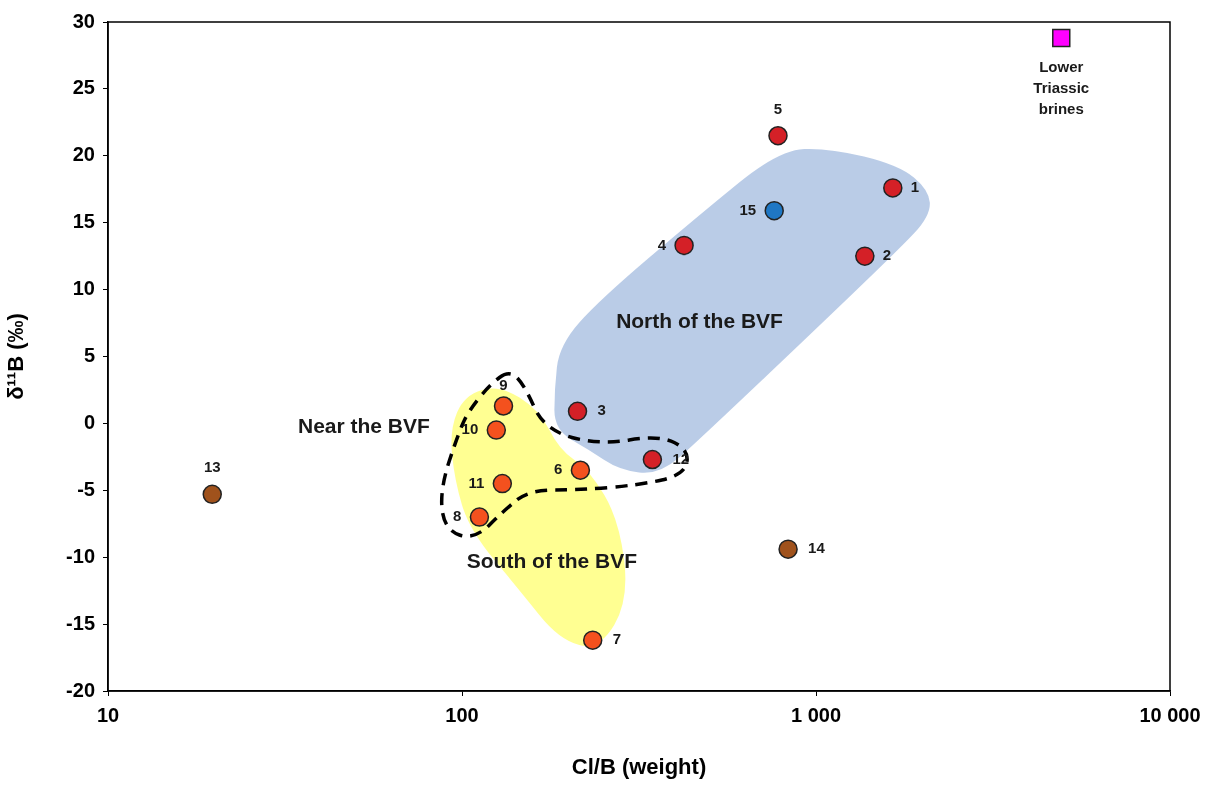 This screenshot has height=785, width=1221. Describe the element at coordinates (457, 516) in the screenshot. I see `annotation: 8` at that location.